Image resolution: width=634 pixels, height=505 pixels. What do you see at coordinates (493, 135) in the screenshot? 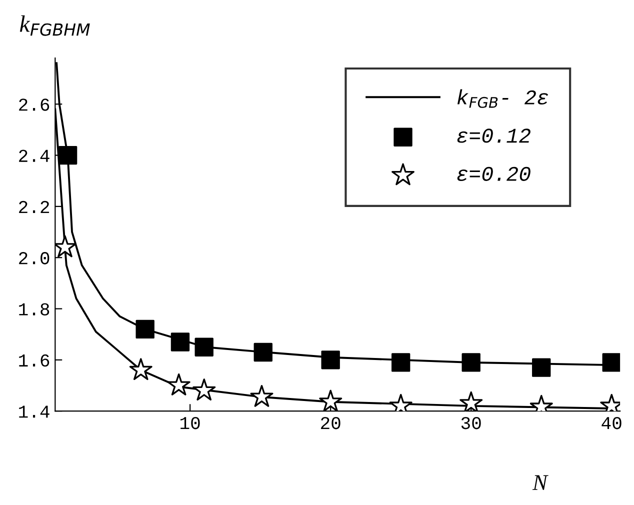
I see `legend-label: ε=0.12` at bounding box center [493, 135].